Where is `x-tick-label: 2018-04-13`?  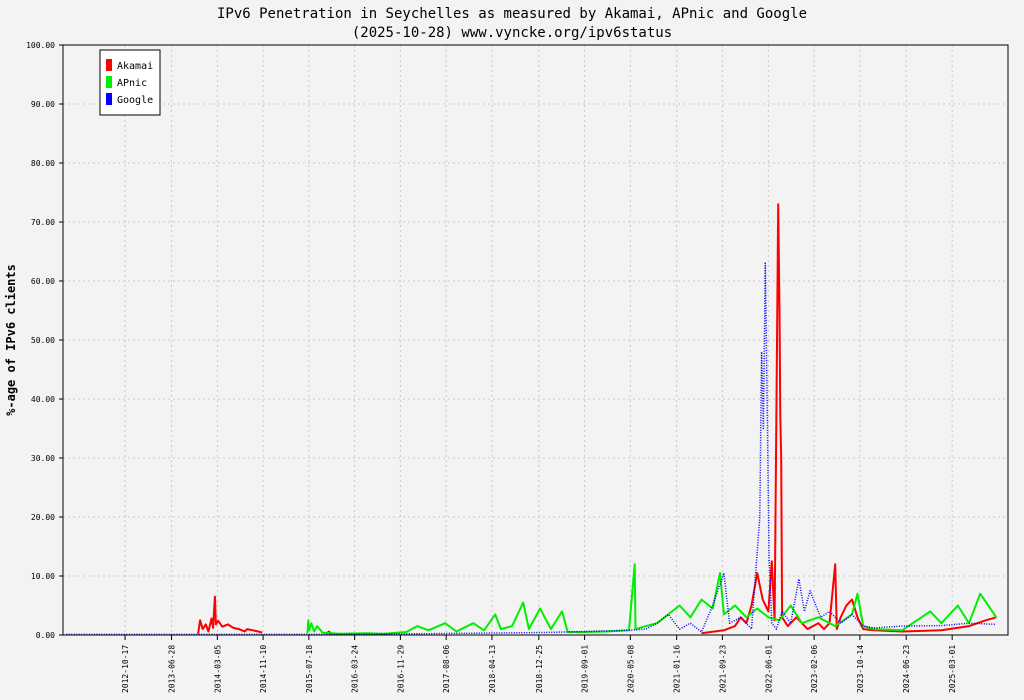
x-tick-label: 2018-04-13 is located at coordinates (492, 669).